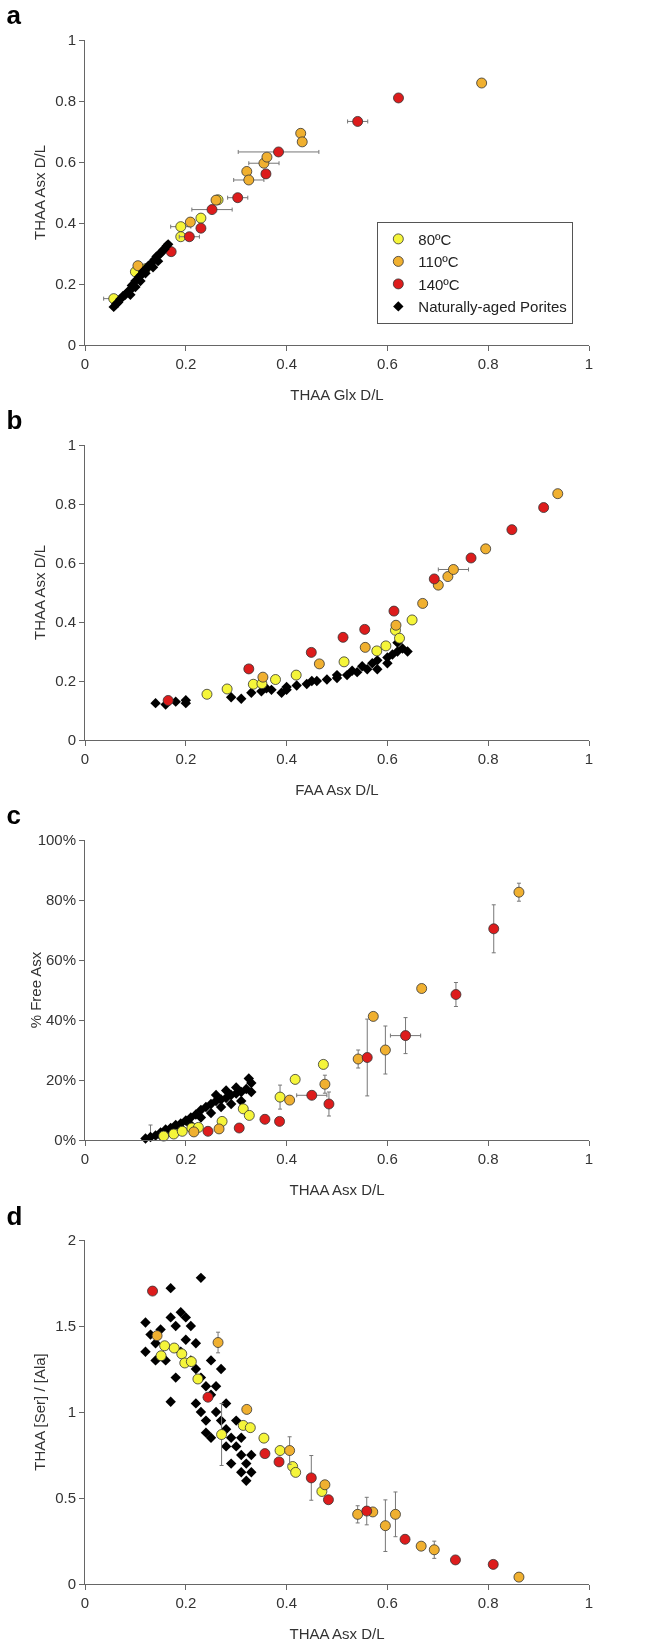 Image resolution: width=659 pixels, height=1644 pixels. What do you see at coordinates (435, 239) in the screenshot?
I see `legend-label: 80ºC` at bounding box center [435, 239].